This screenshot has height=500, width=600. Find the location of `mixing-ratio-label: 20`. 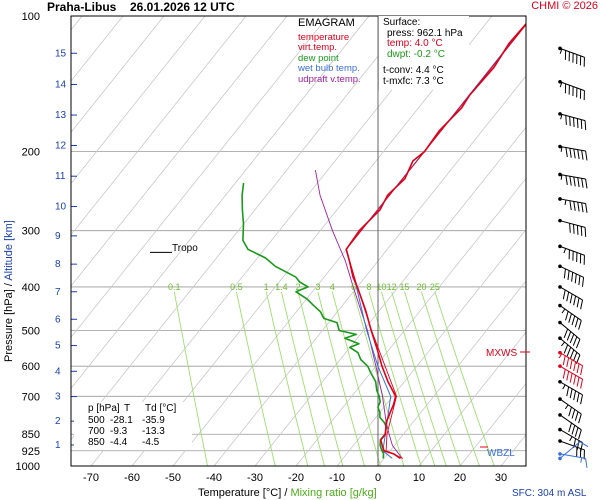

mixing-ratio-label: 20 is located at coordinates (421, 287).